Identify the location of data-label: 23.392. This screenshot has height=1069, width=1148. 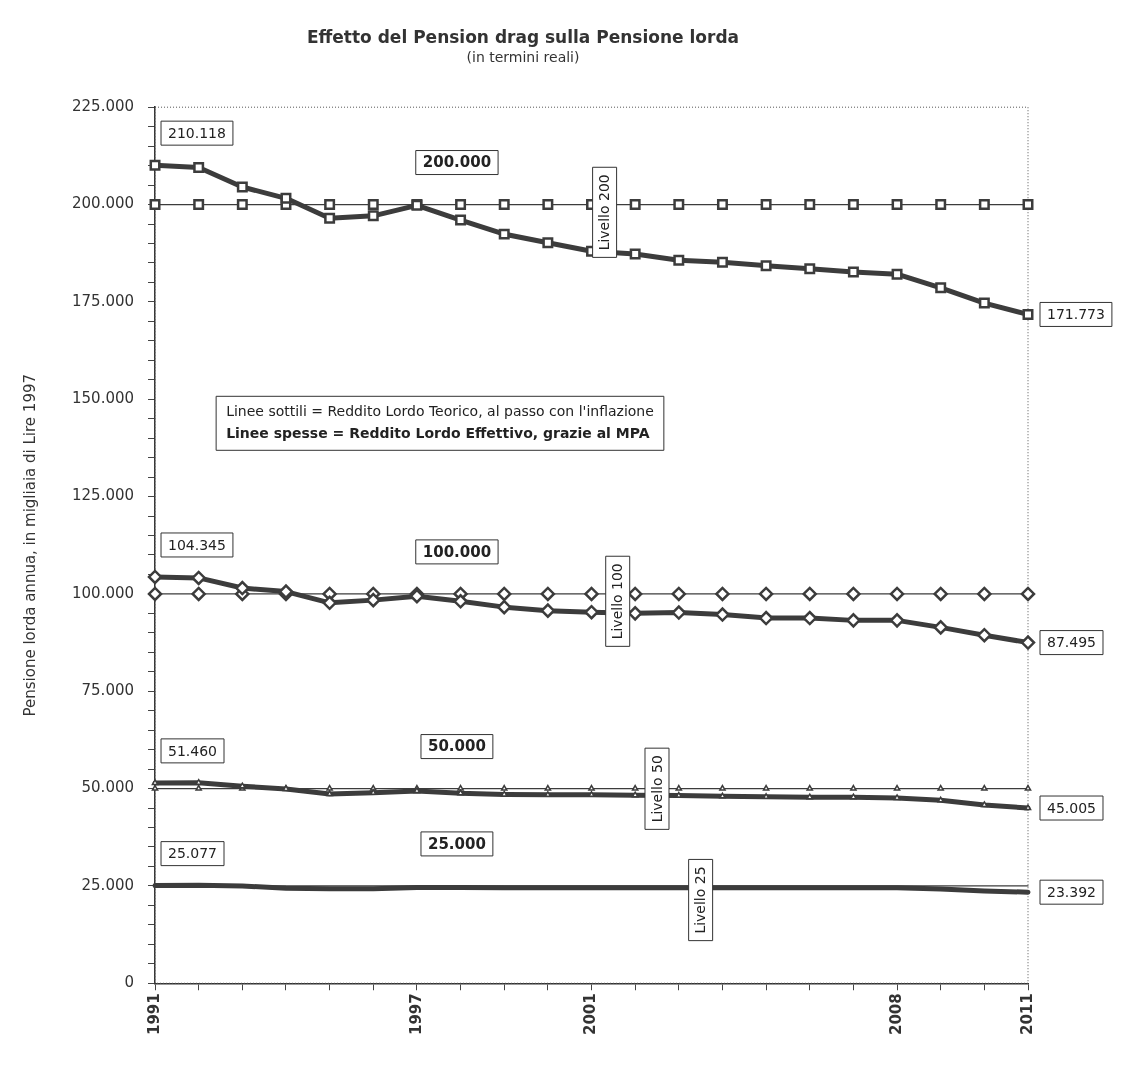
(1071, 891).